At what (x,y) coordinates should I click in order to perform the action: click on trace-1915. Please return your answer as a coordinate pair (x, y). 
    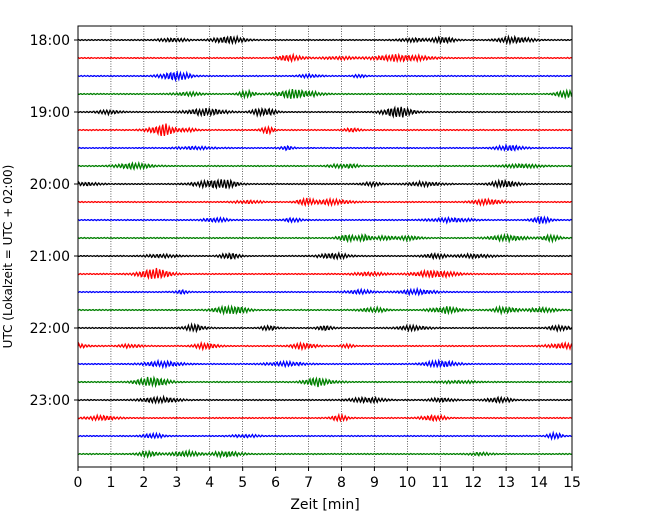
    Looking at the image, I should click on (324, 130).